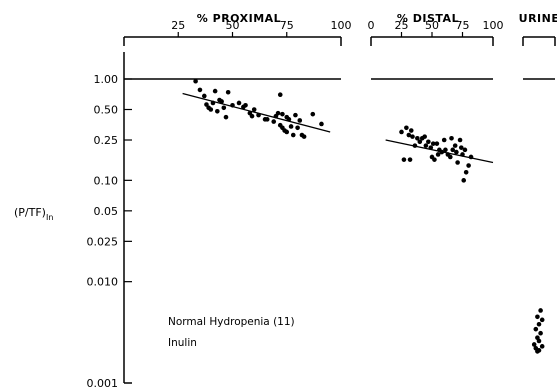  What do you see at coordinates (109, 231) in the screenshot?
I see `y-ticks: 1.00 0.50 0.25 0.10 0.05 0.025 0.010 0.001` at bounding box center [109, 231].